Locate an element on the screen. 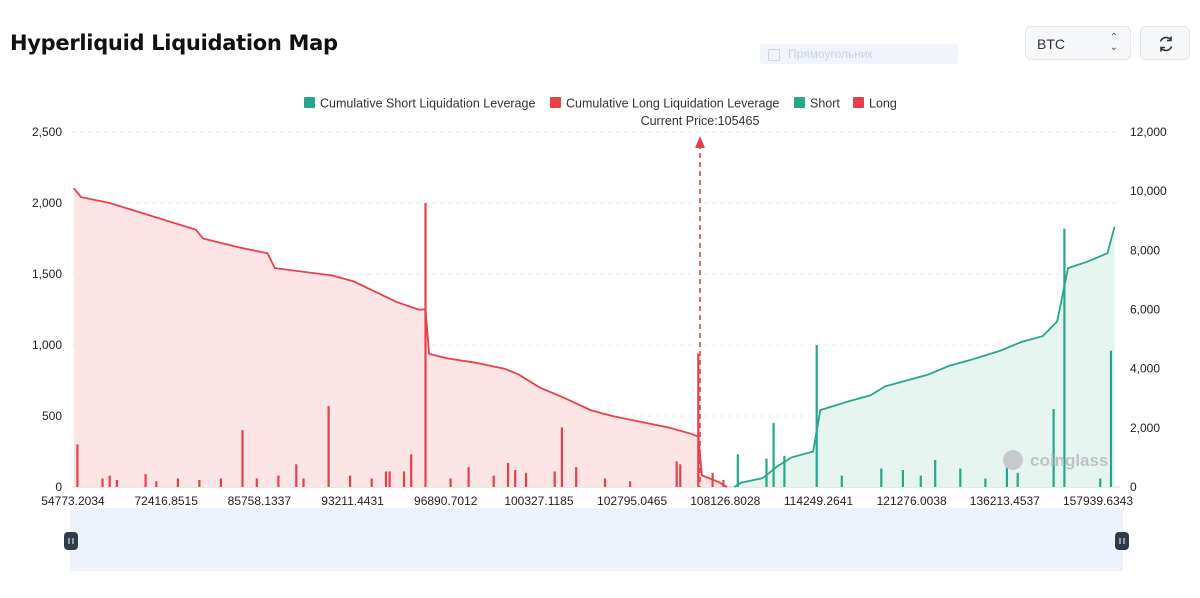 The width and height of the screenshot is (1200, 598). y-left-tick-label: 500 is located at coordinates (52, 416).